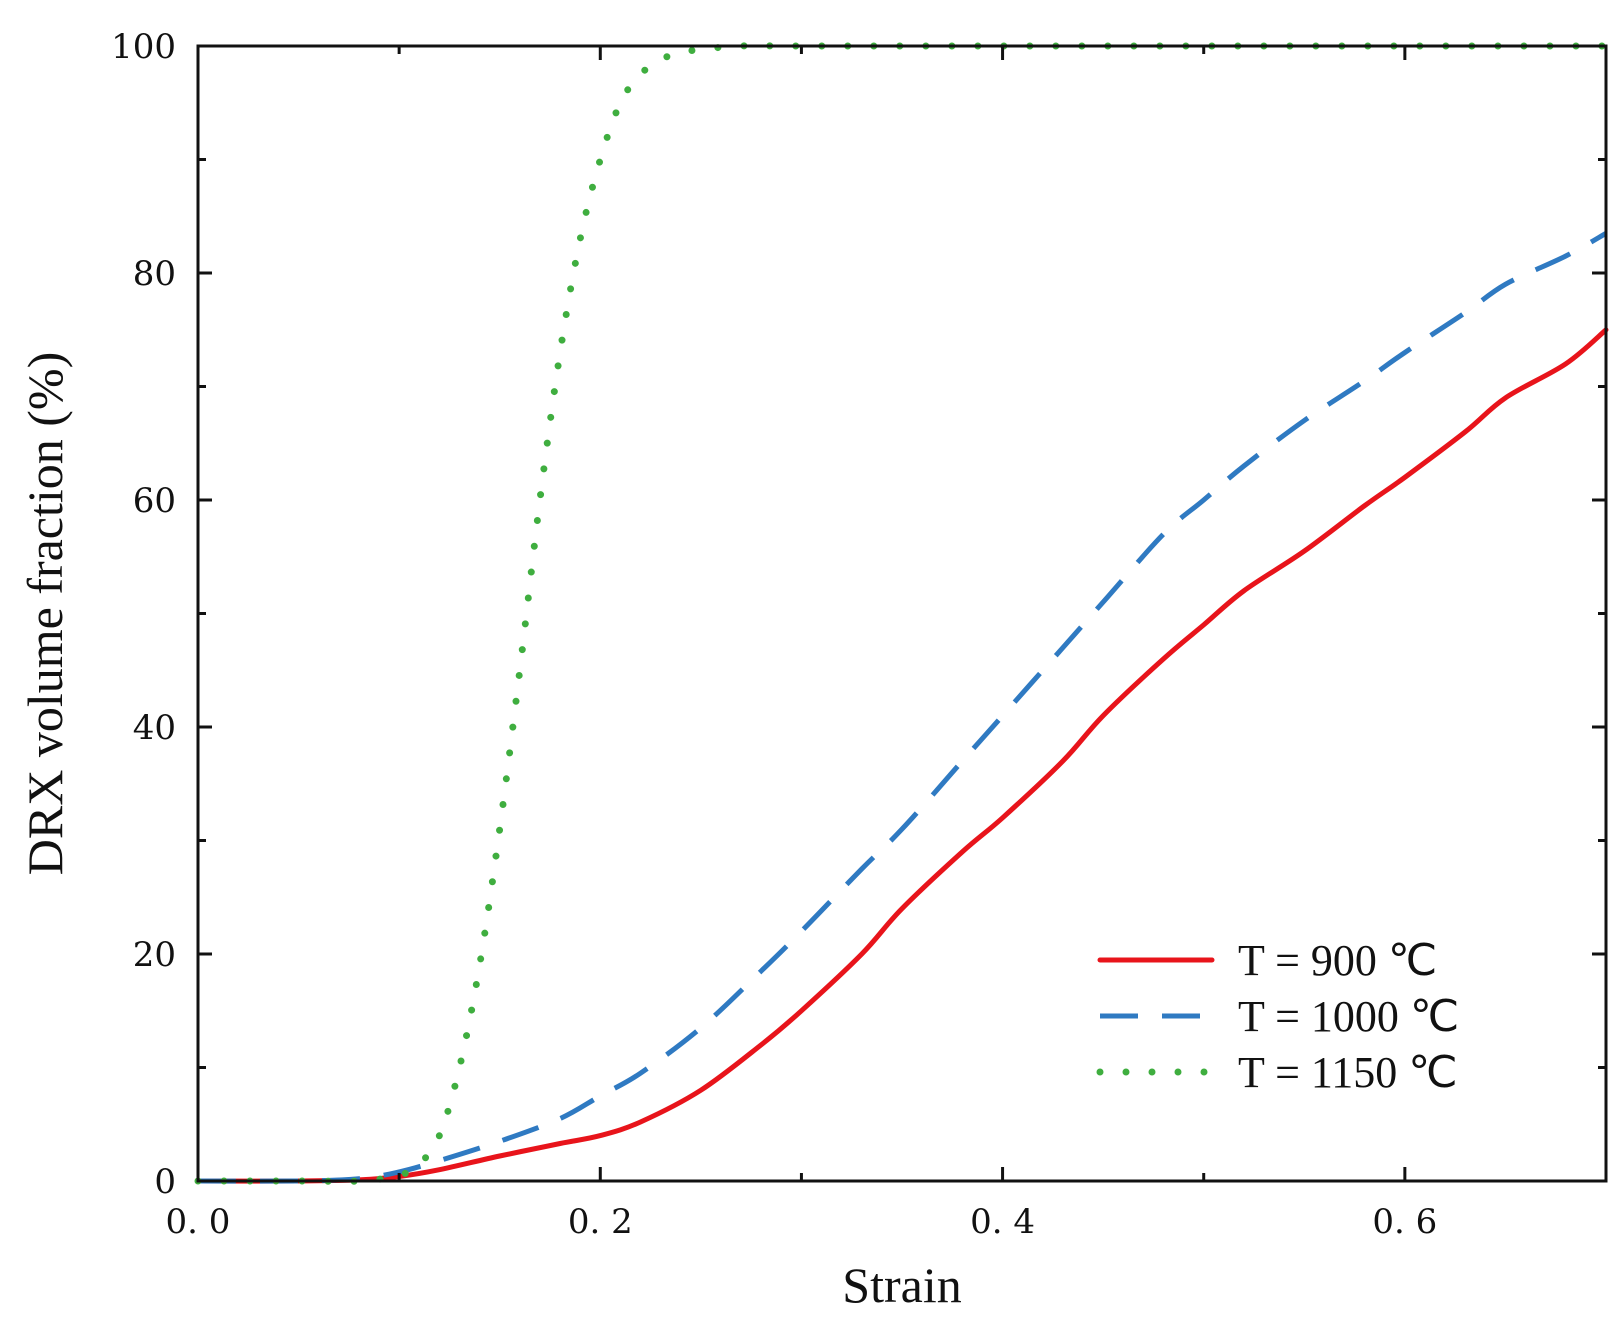  Describe the element at coordinates (1337, 960) in the screenshot. I see `legend-label-1: T = 900 ℃` at that location.